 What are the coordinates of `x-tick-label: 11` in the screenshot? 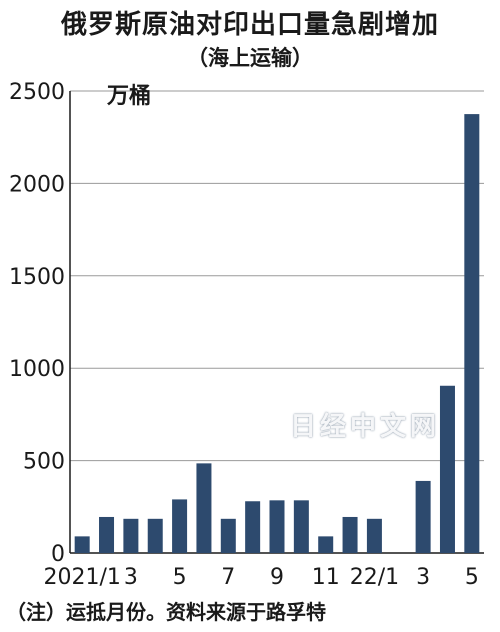 It's located at (326, 577).